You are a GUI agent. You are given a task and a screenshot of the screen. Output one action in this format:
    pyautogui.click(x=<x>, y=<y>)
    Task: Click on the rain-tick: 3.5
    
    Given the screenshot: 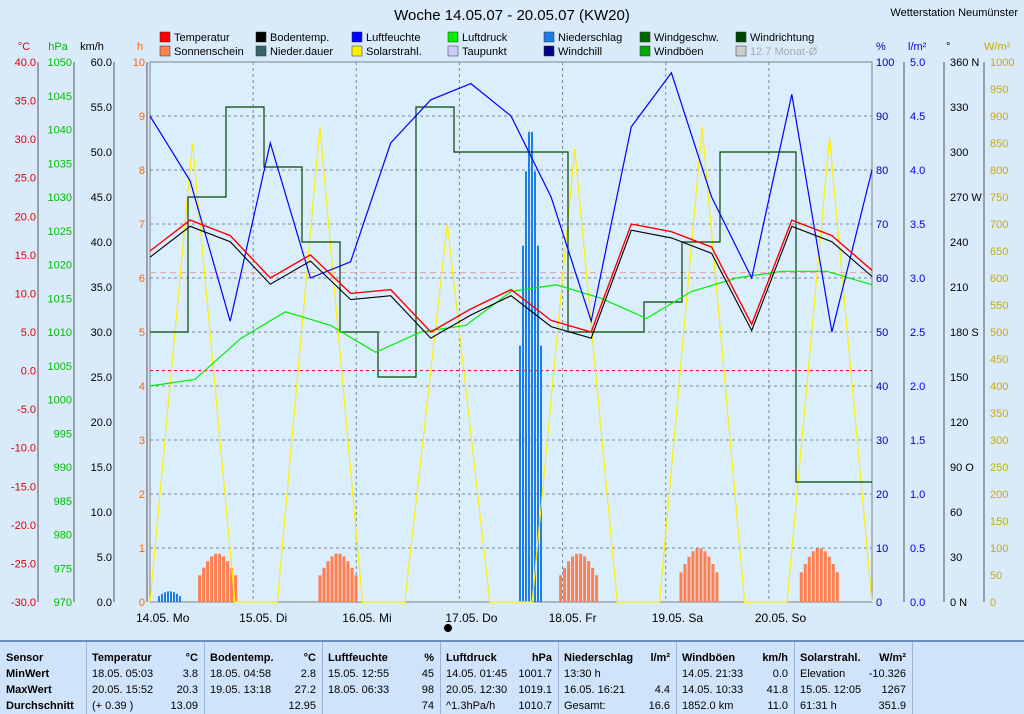 What is the action you would take?
    pyautogui.click(x=917, y=225)
    